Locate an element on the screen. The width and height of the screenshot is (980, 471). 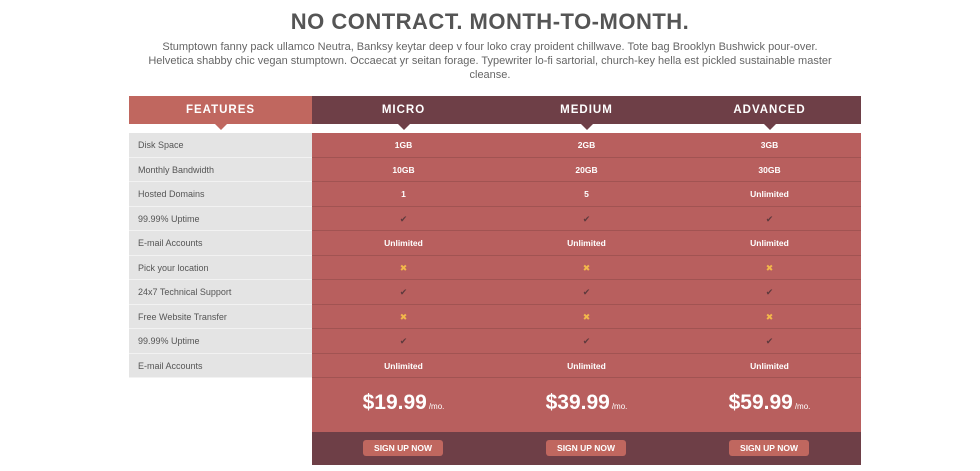
plan-header-micro: MICRO is located at coordinates (403, 113).